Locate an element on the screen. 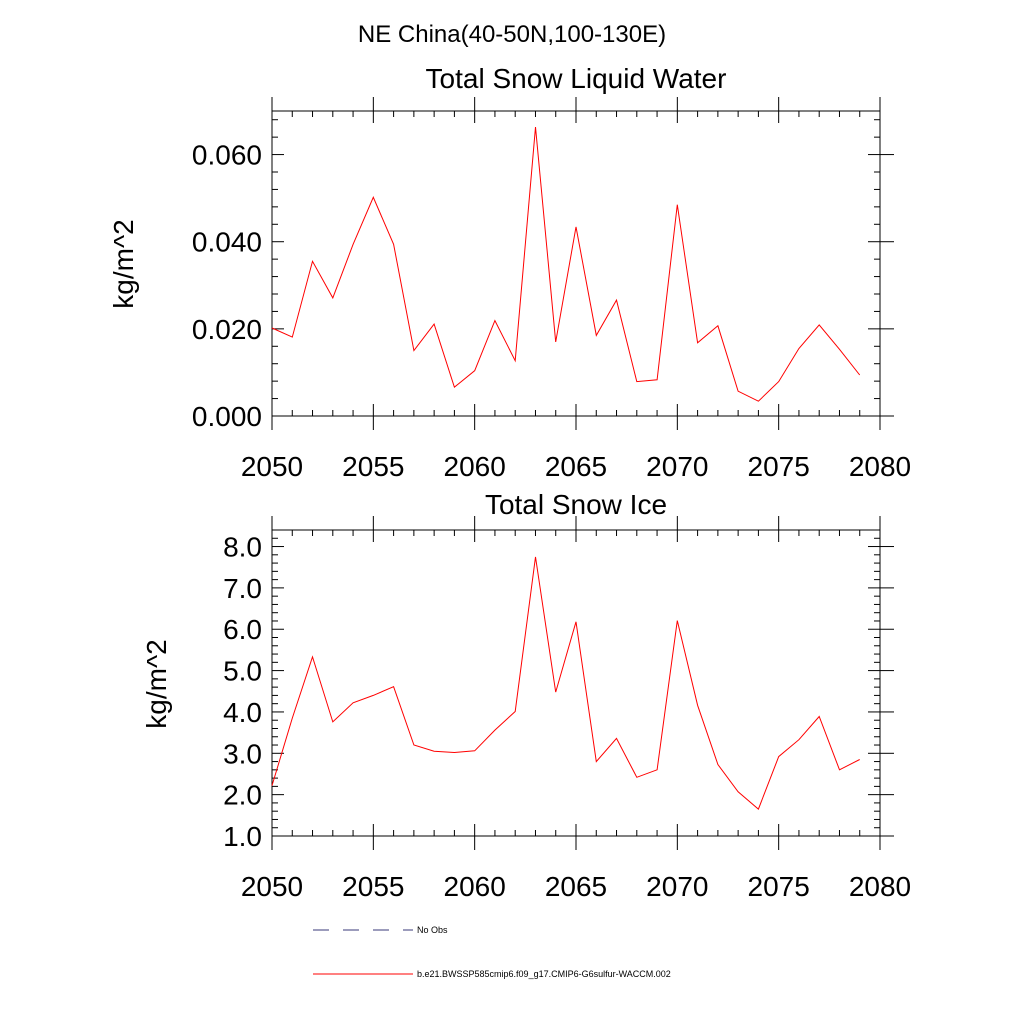 The width and height of the screenshot is (1024, 1024). y-tick-label: 0.000 is located at coordinates (227, 416).